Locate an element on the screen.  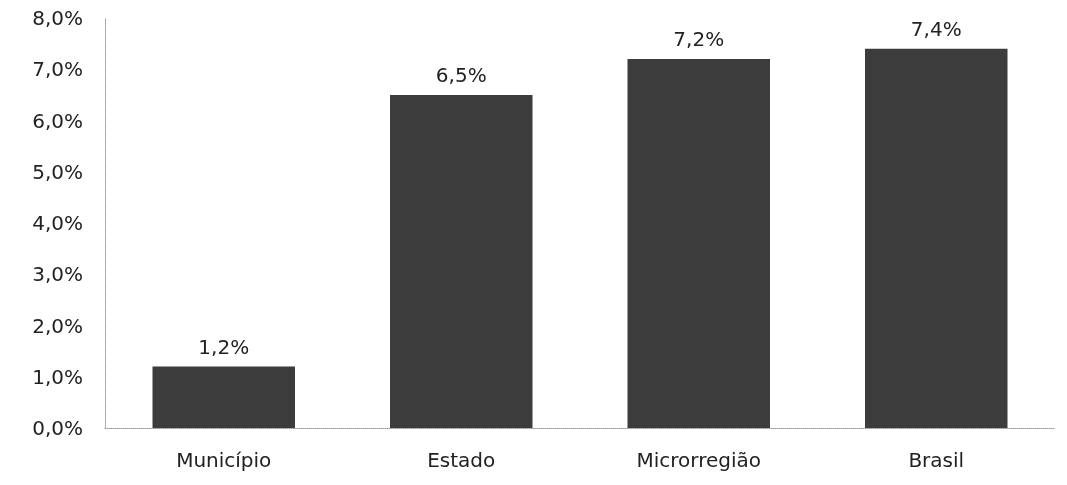
data-label: 6,5% is located at coordinates (461, 74).